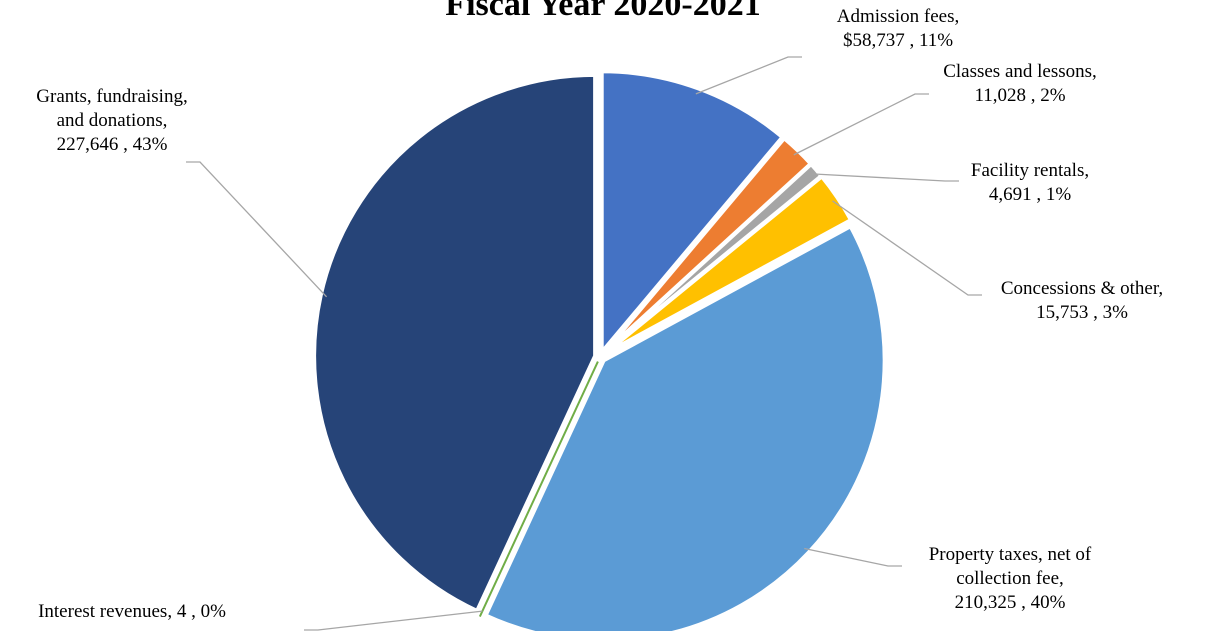 The image size is (1206, 631). I want to click on pie-slice-admission-fees, so click(692, 213).